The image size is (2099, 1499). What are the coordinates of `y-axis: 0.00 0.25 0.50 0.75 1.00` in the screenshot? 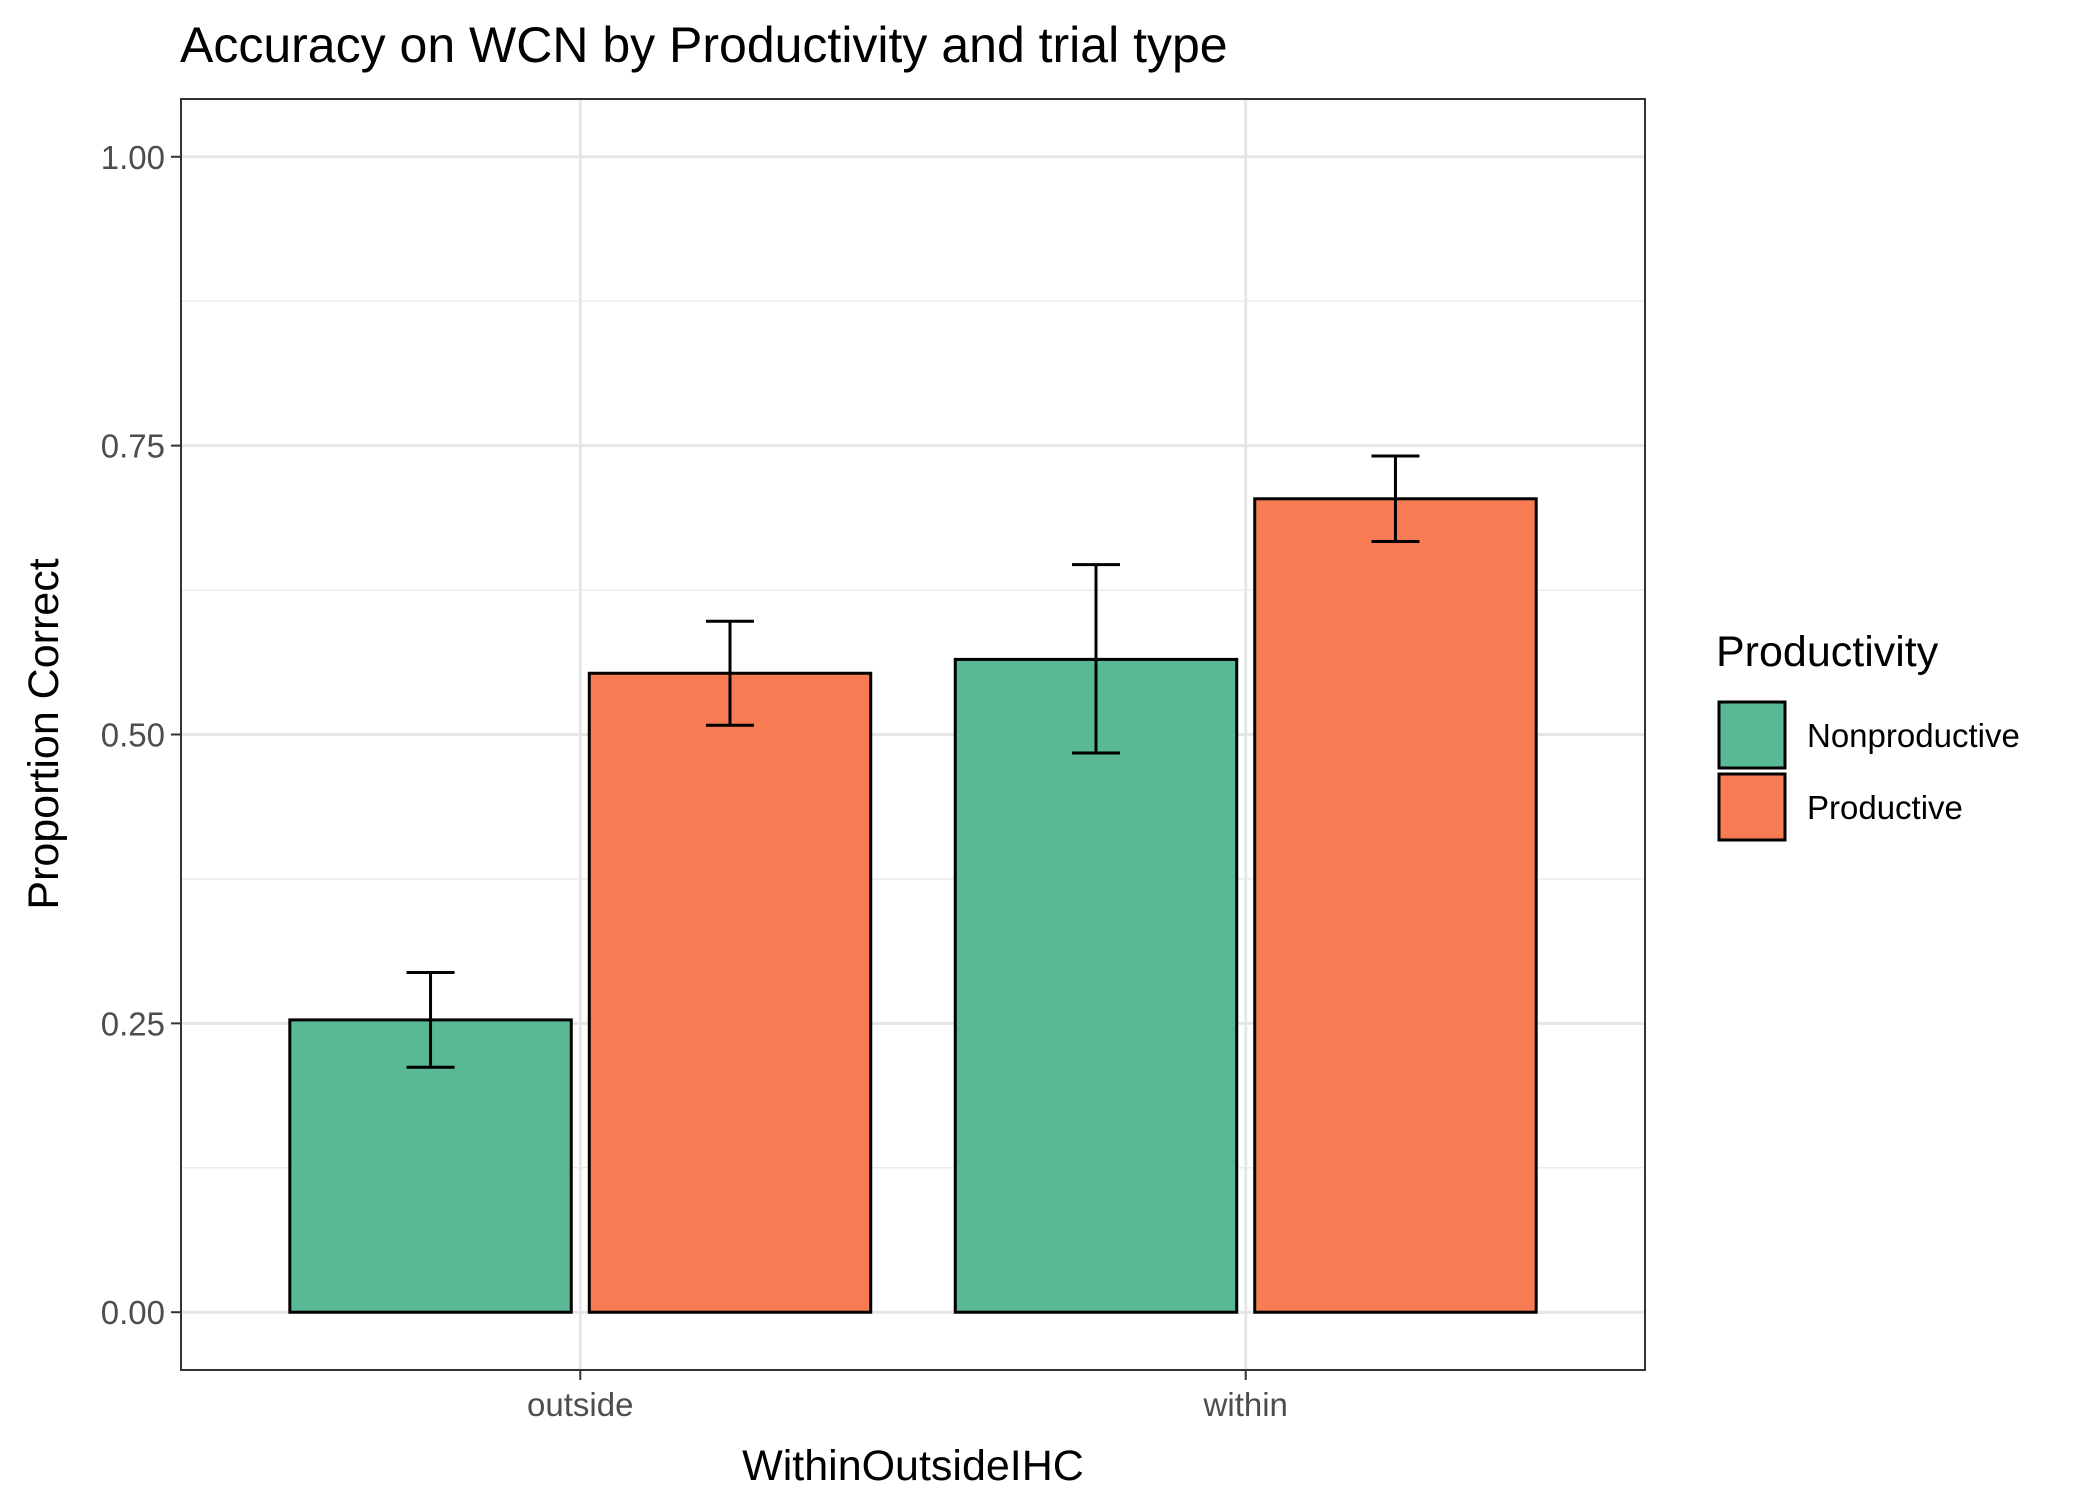 It's located at (141, 735).